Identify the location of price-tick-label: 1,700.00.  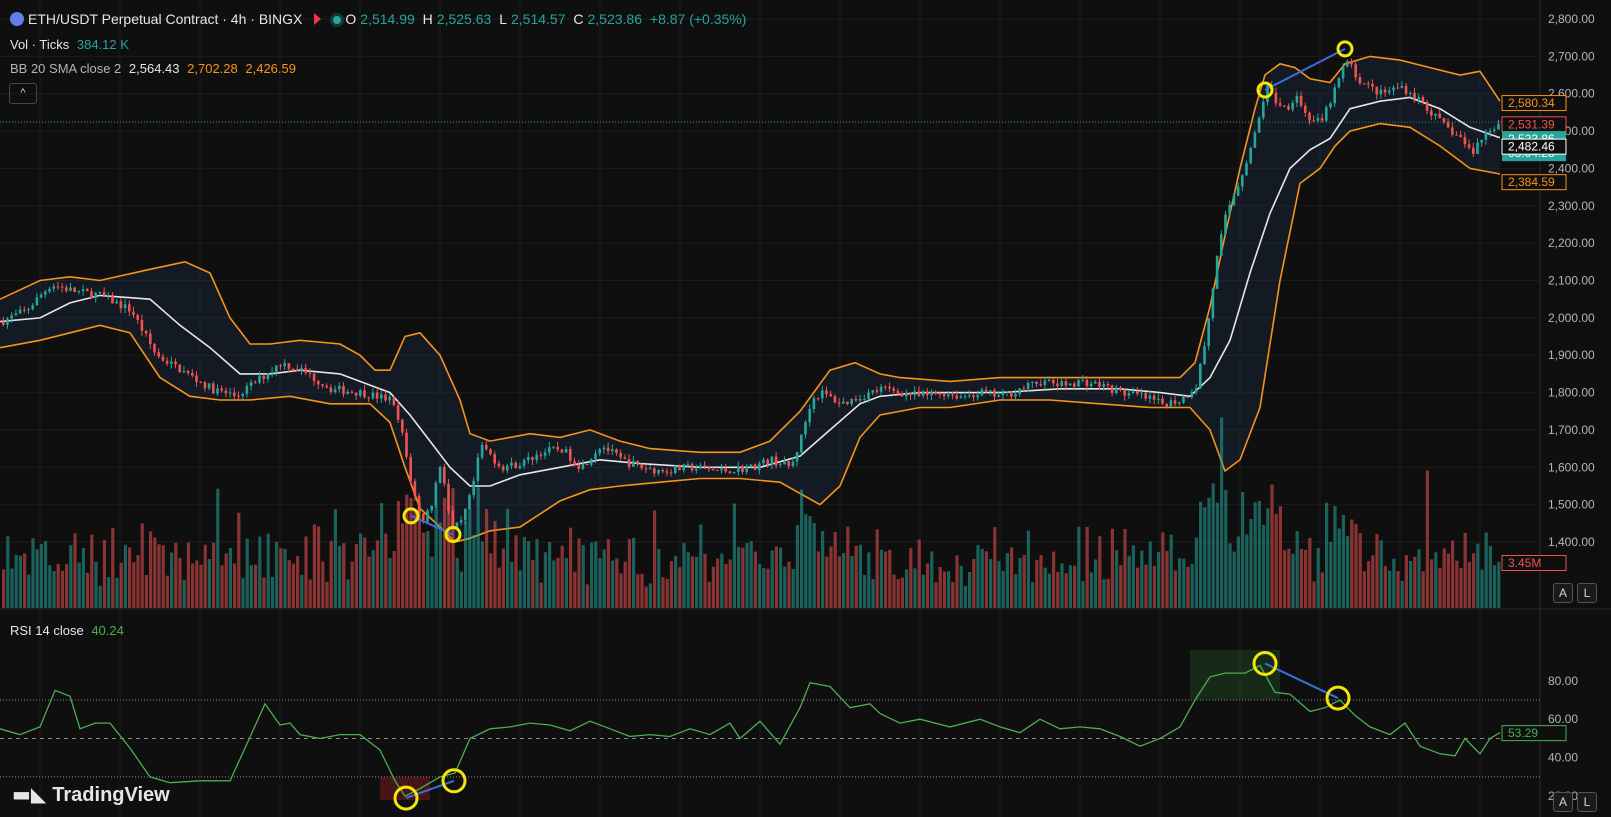
(1571, 430).